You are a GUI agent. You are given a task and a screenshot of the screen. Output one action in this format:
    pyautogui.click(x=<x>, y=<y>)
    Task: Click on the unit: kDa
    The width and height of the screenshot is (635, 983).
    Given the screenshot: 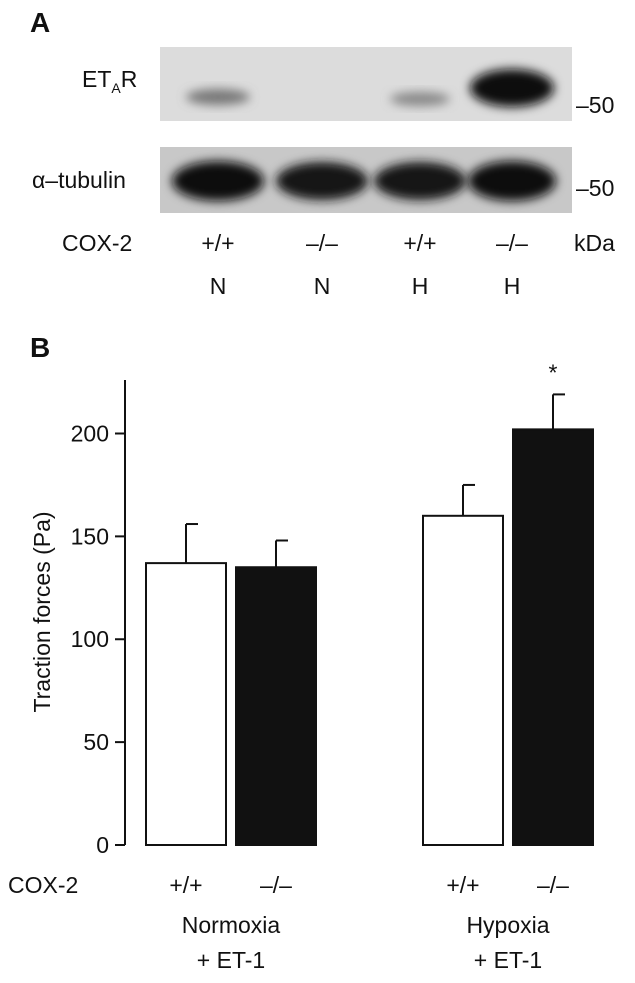 What is the action you would take?
    pyautogui.click(x=594, y=243)
    